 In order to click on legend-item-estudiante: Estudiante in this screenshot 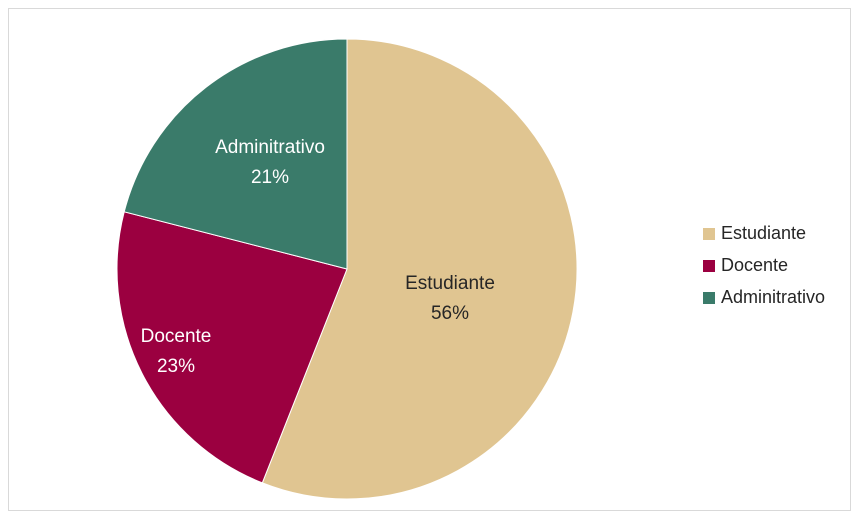, I will do `click(764, 233)`.